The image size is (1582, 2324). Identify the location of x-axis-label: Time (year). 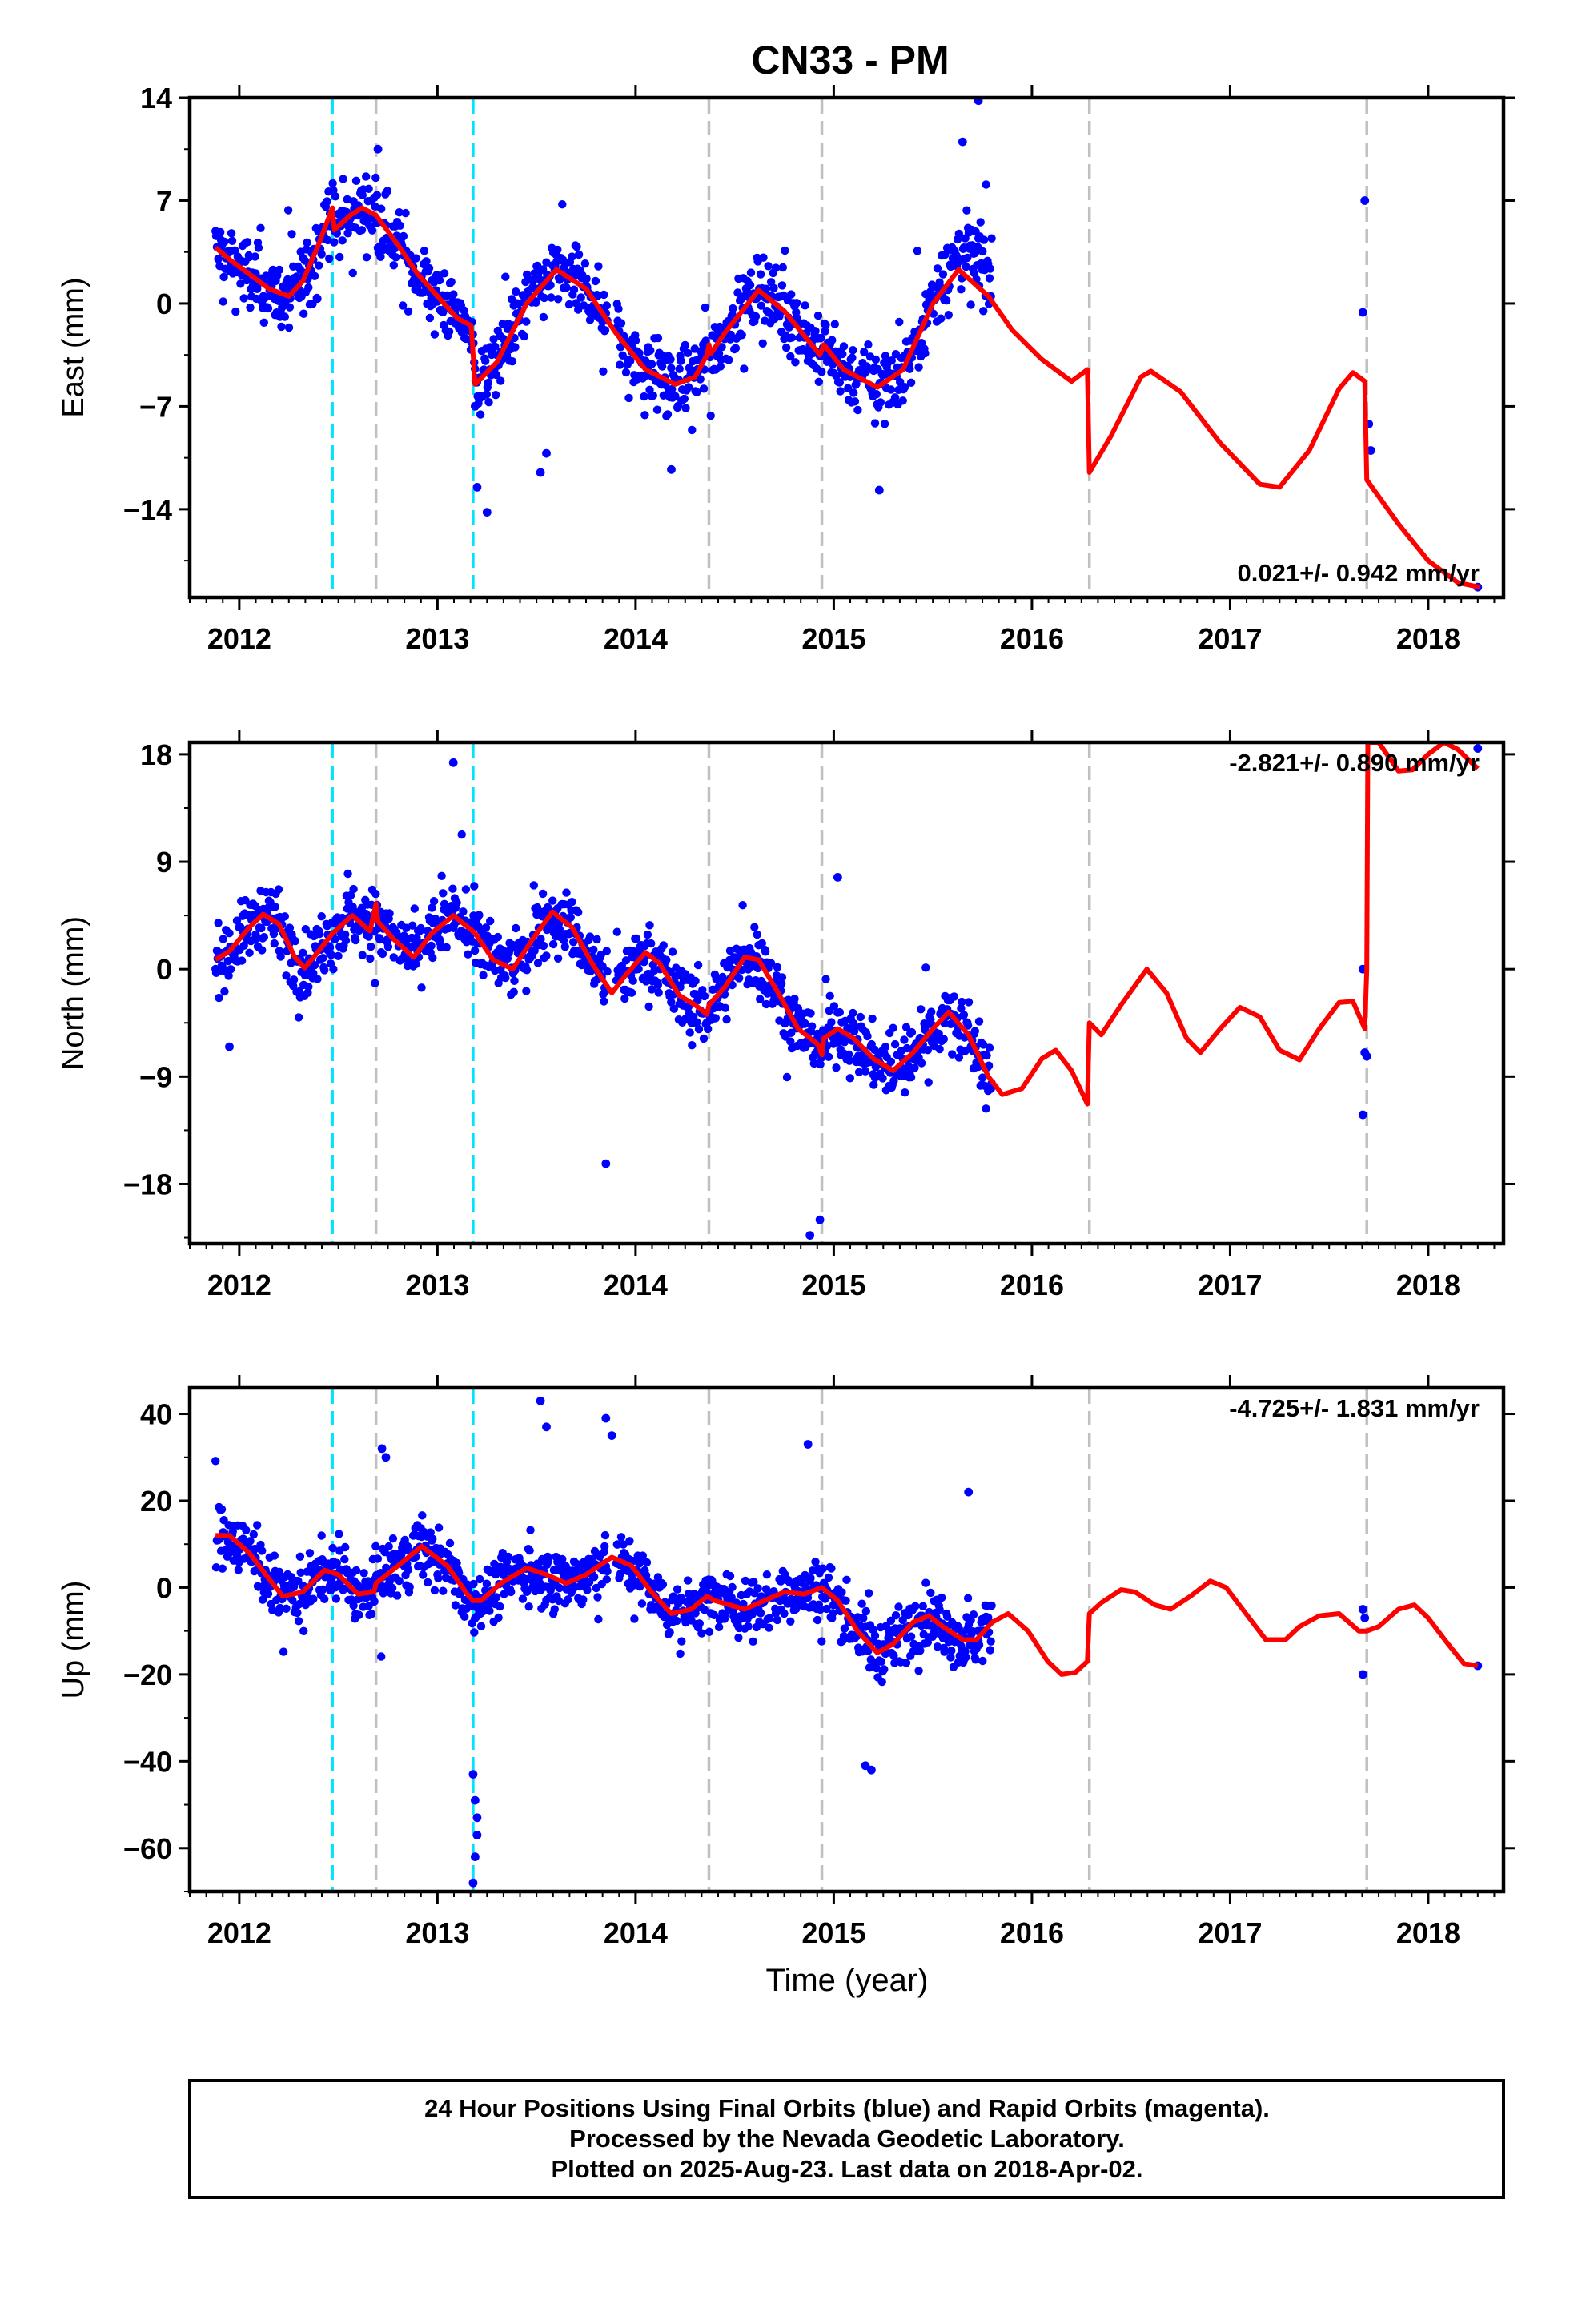
(847, 1981).